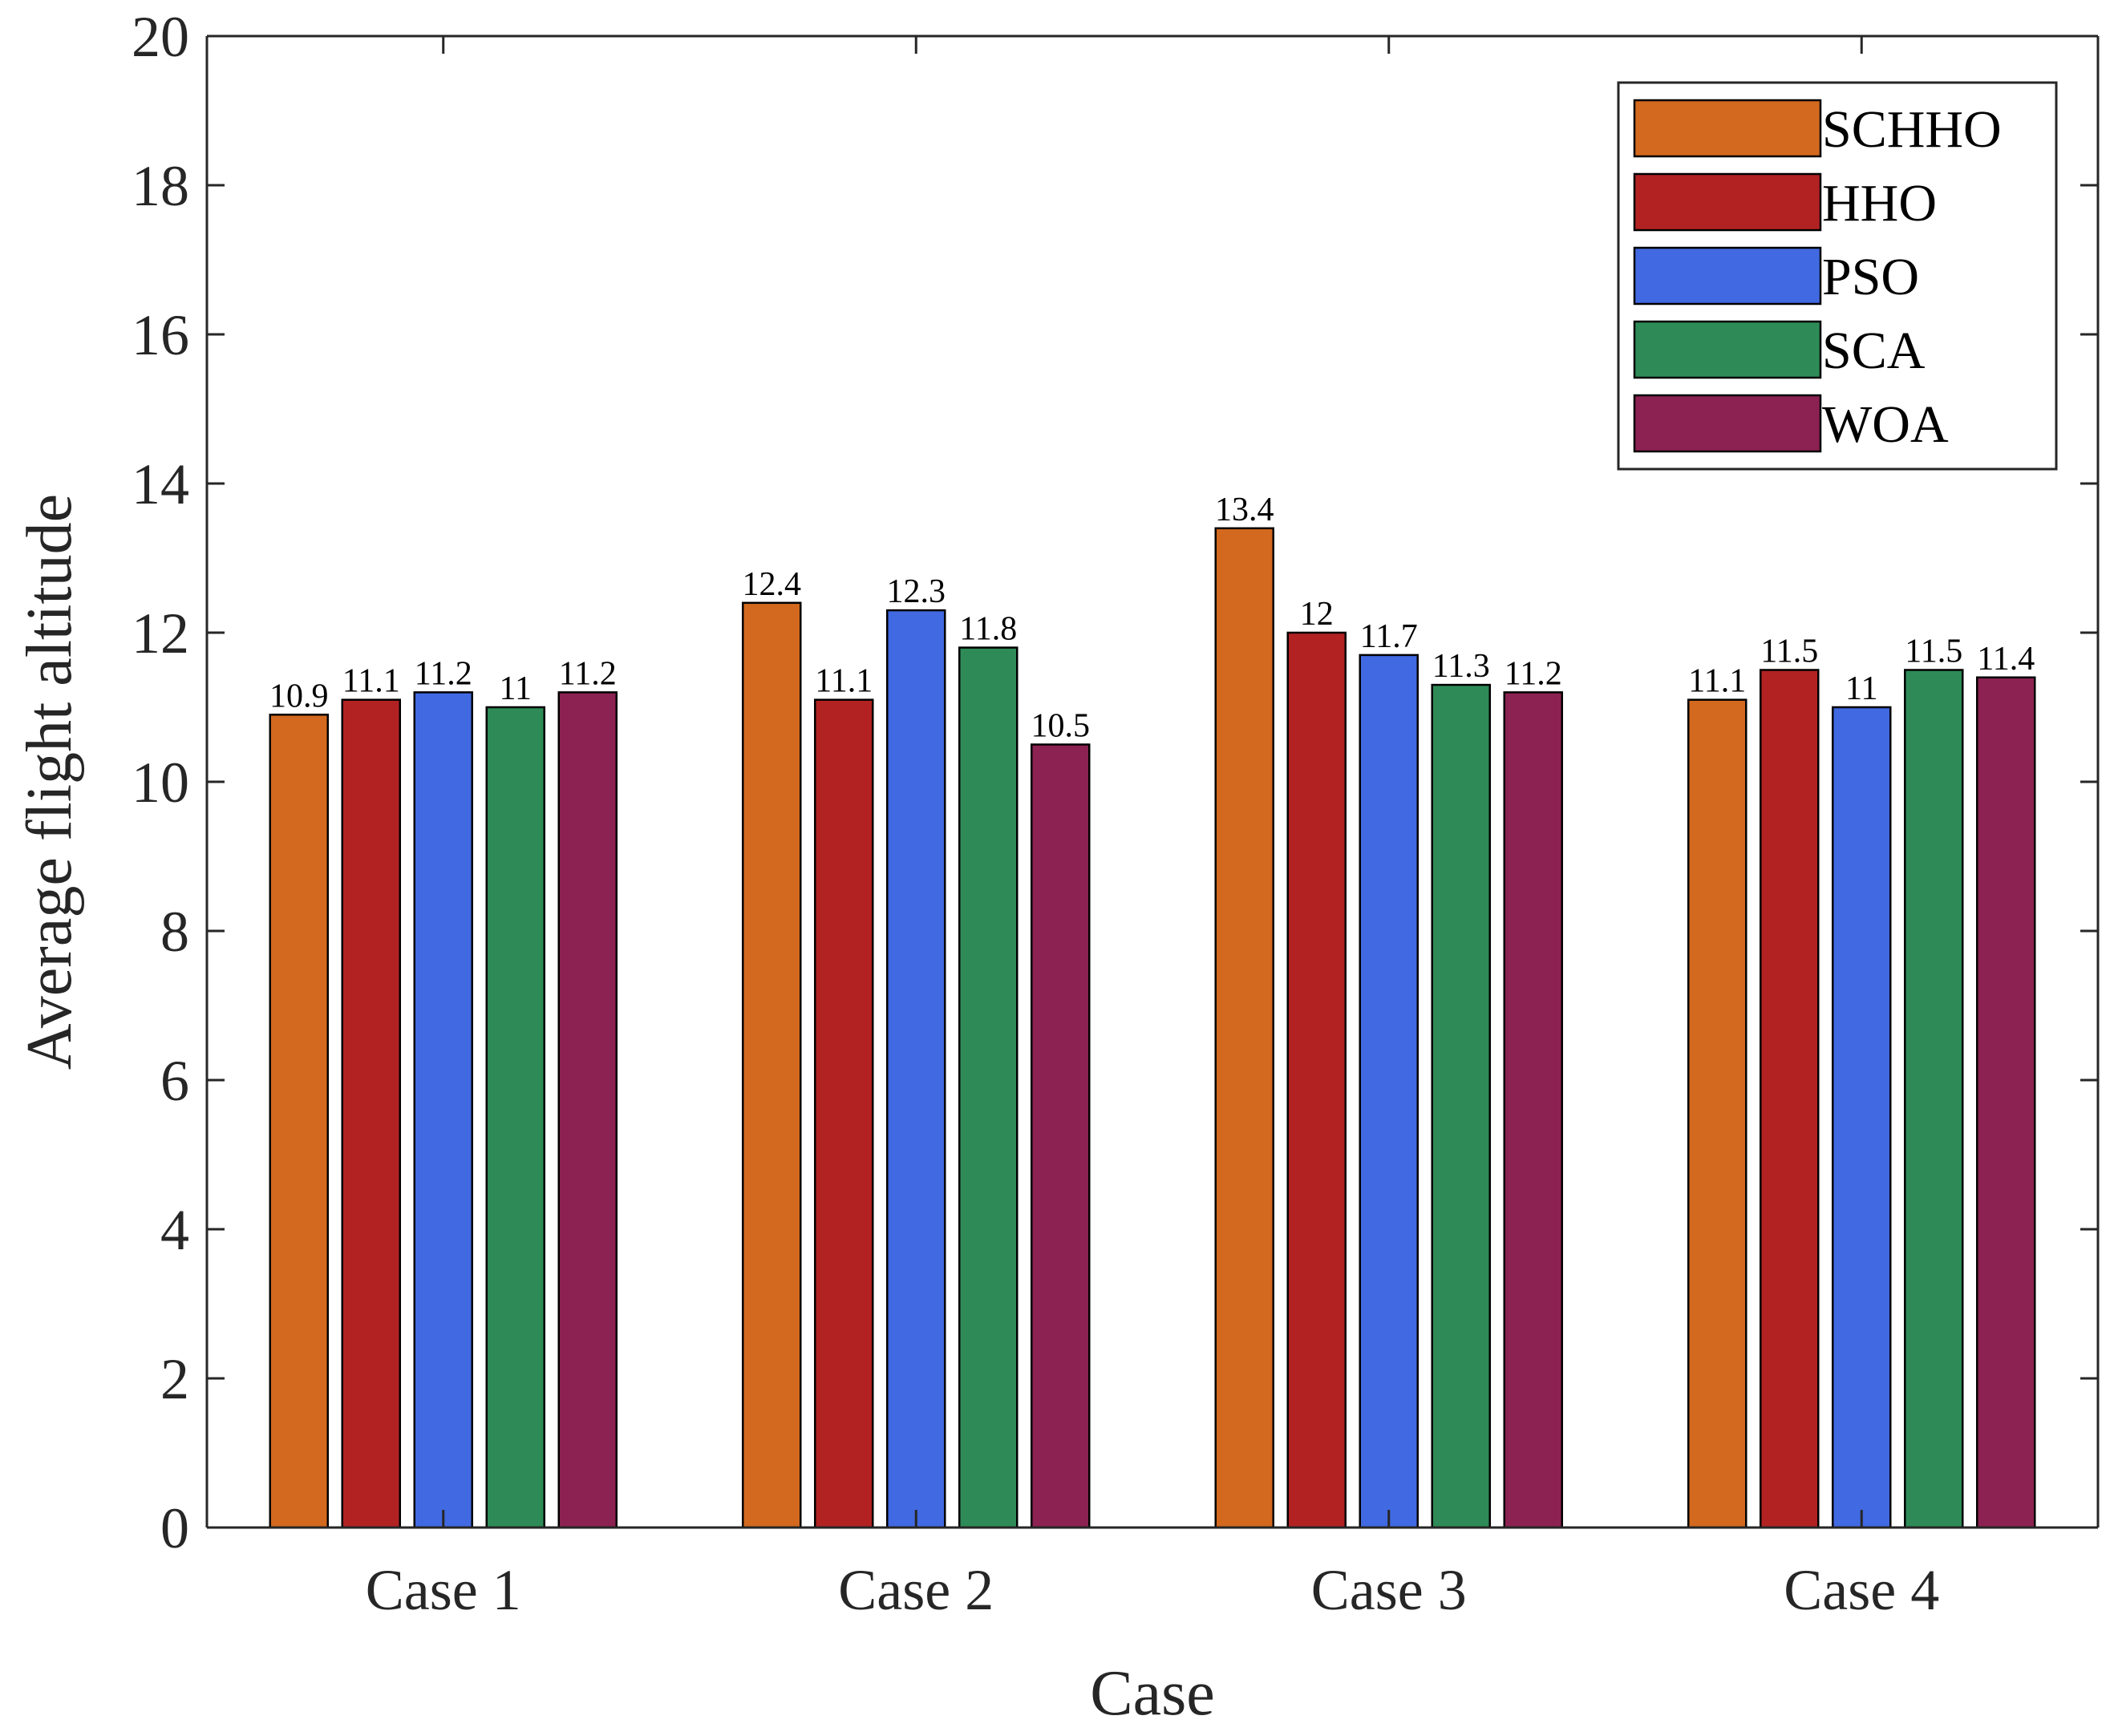  What do you see at coordinates (1727, 350) in the screenshot?
I see `legend-swatch-sca` at bounding box center [1727, 350].